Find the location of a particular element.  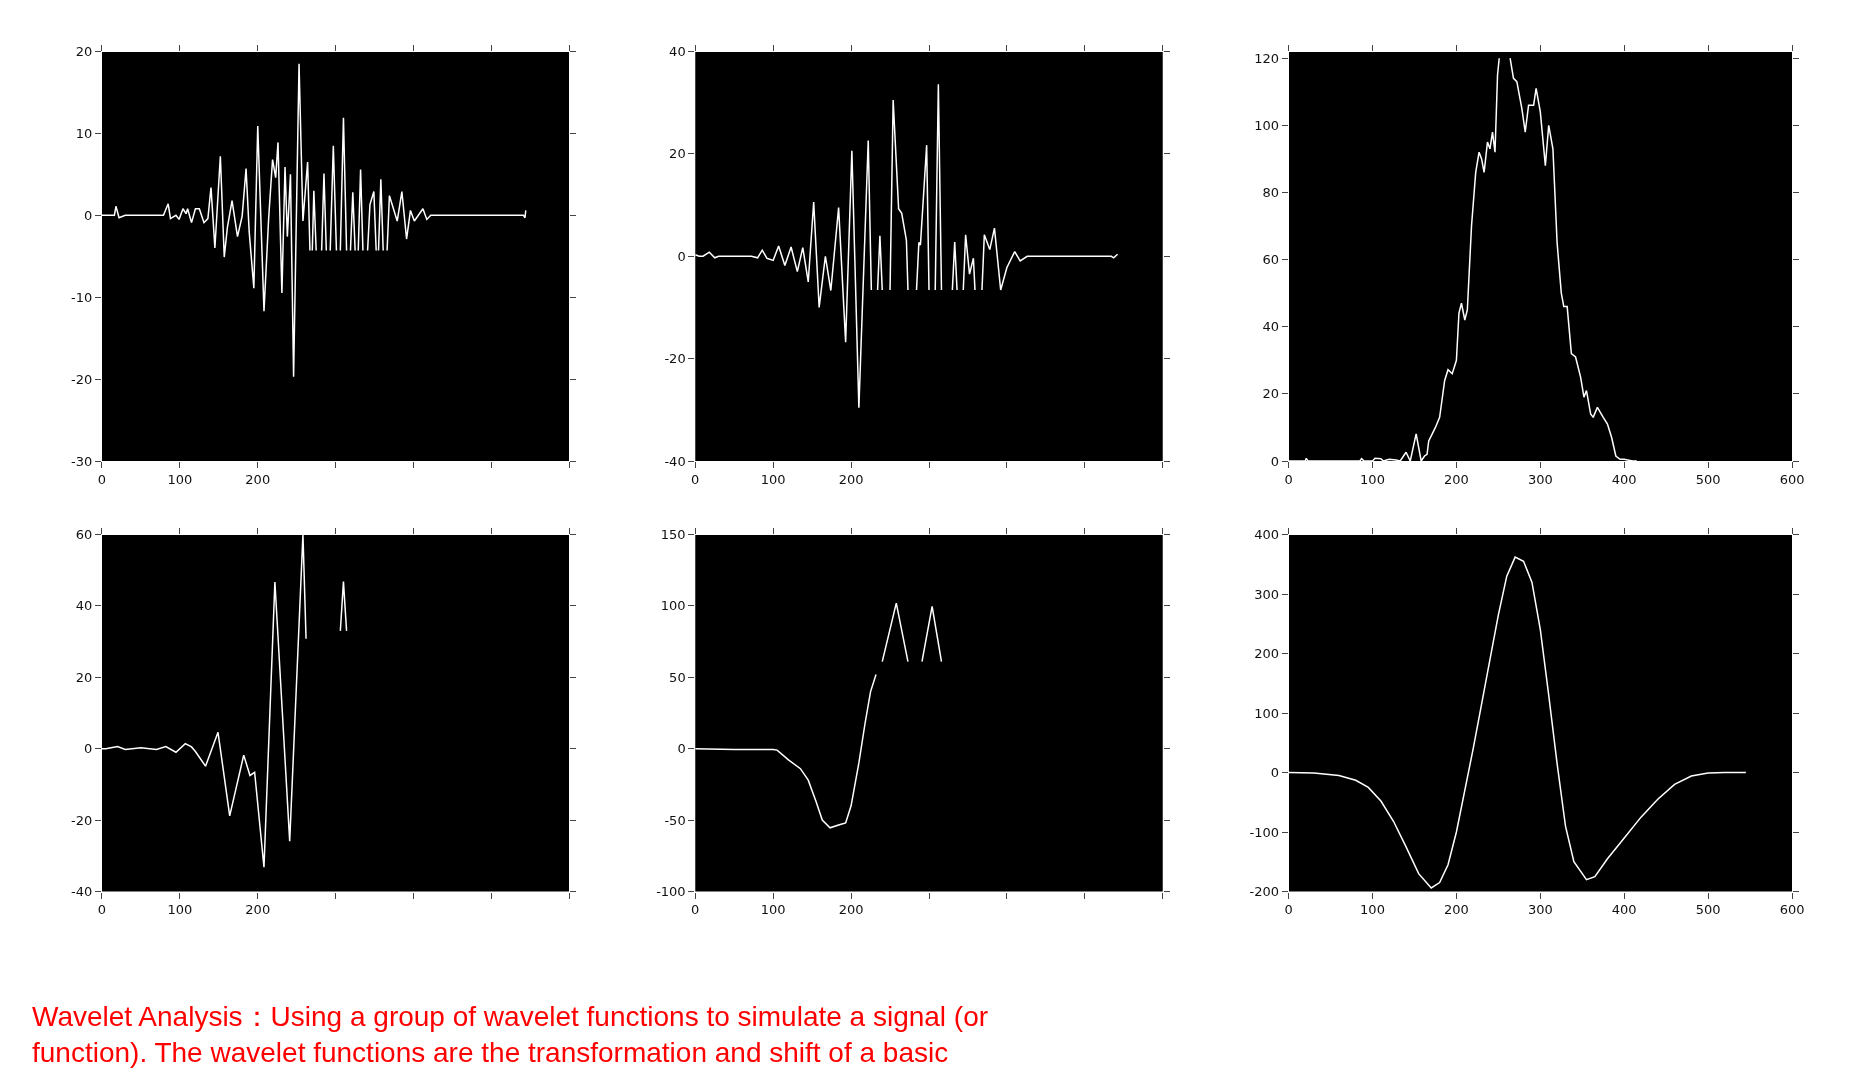

y-tick-label: 50 is located at coordinates (677, 677).